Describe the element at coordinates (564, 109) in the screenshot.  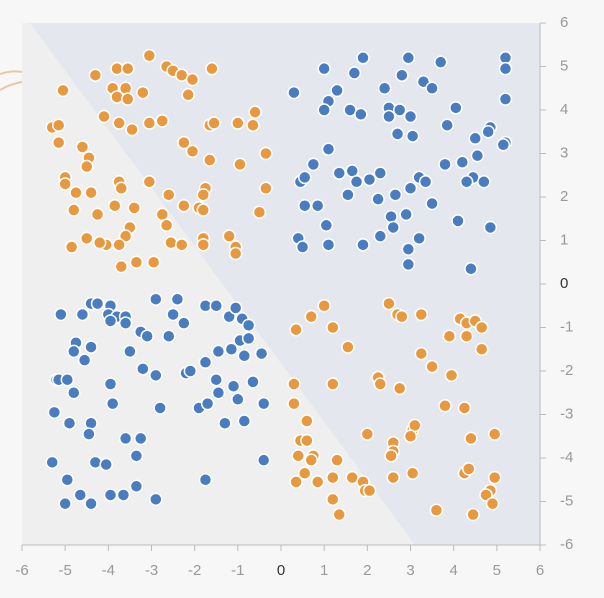
I see `y-tick-label: 4` at that location.